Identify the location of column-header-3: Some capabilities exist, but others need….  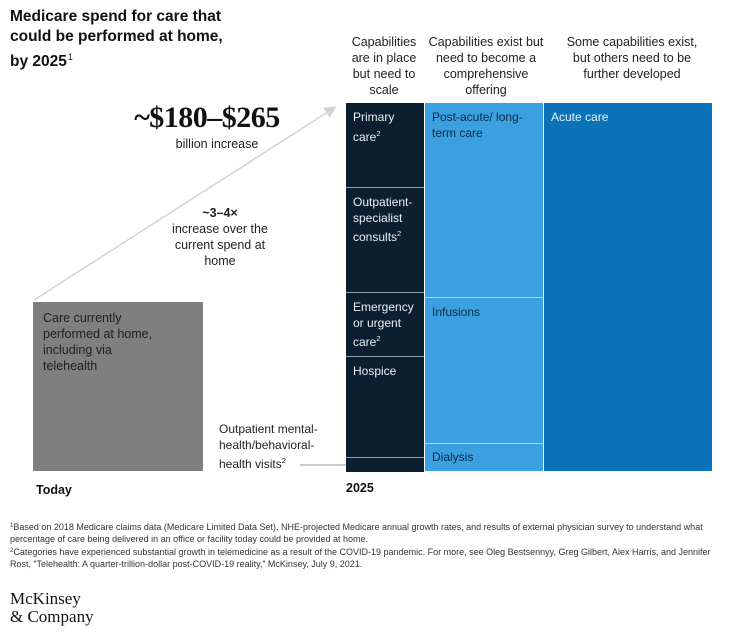
(632, 58).